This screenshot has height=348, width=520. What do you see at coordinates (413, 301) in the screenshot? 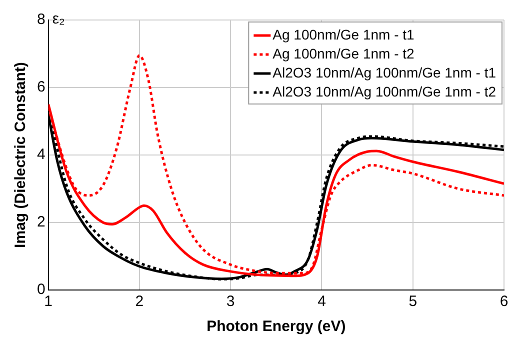
I see `x-tick-label: 5` at bounding box center [413, 301].